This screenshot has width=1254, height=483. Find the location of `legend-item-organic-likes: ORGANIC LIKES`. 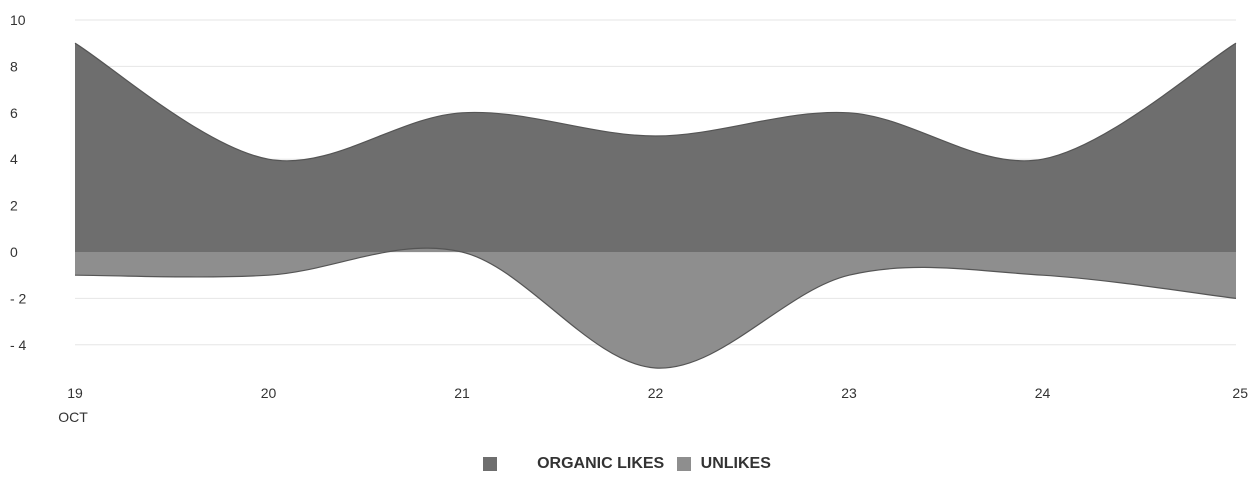

legend-item-organic-likes: ORGANIC LIKES is located at coordinates (573, 464).